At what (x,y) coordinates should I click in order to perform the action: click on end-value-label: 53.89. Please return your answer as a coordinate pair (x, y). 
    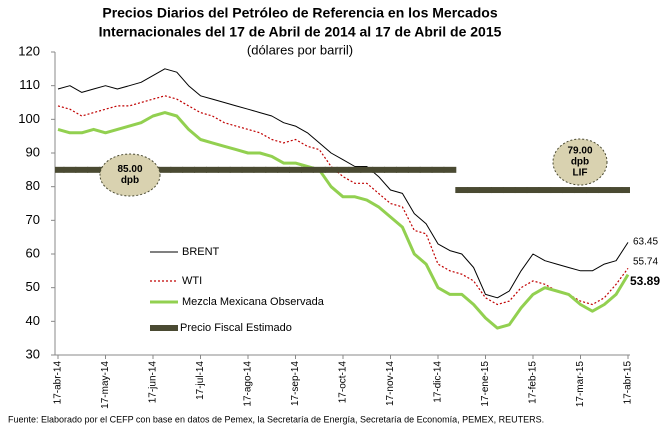
    Looking at the image, I should click on (645, 281).